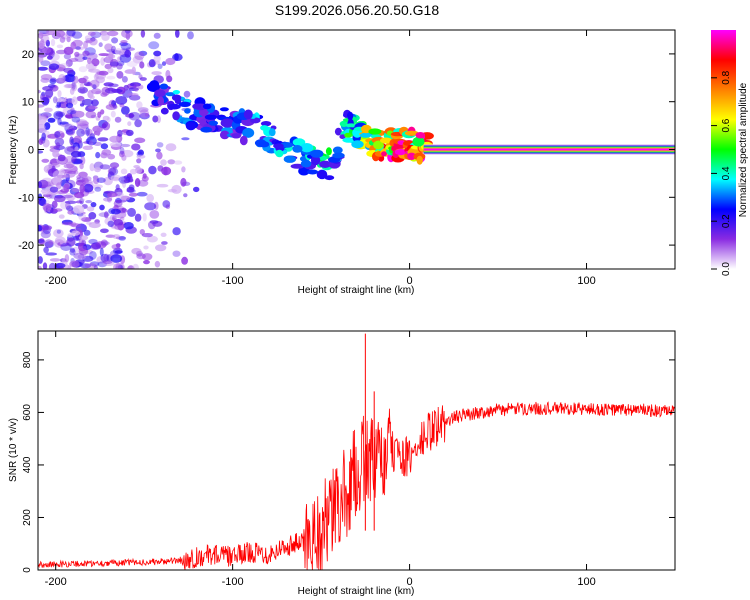  What do you see at coordinates (410, 281) in the screenshot?
I see `x-tick-label: 0` at bounding box center [410, 281].